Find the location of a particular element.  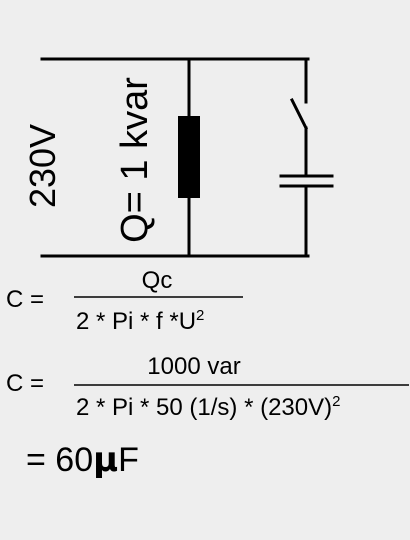

formula1-denominator: 2 * Pi * f *U2 is located at coordinates (140, 321).